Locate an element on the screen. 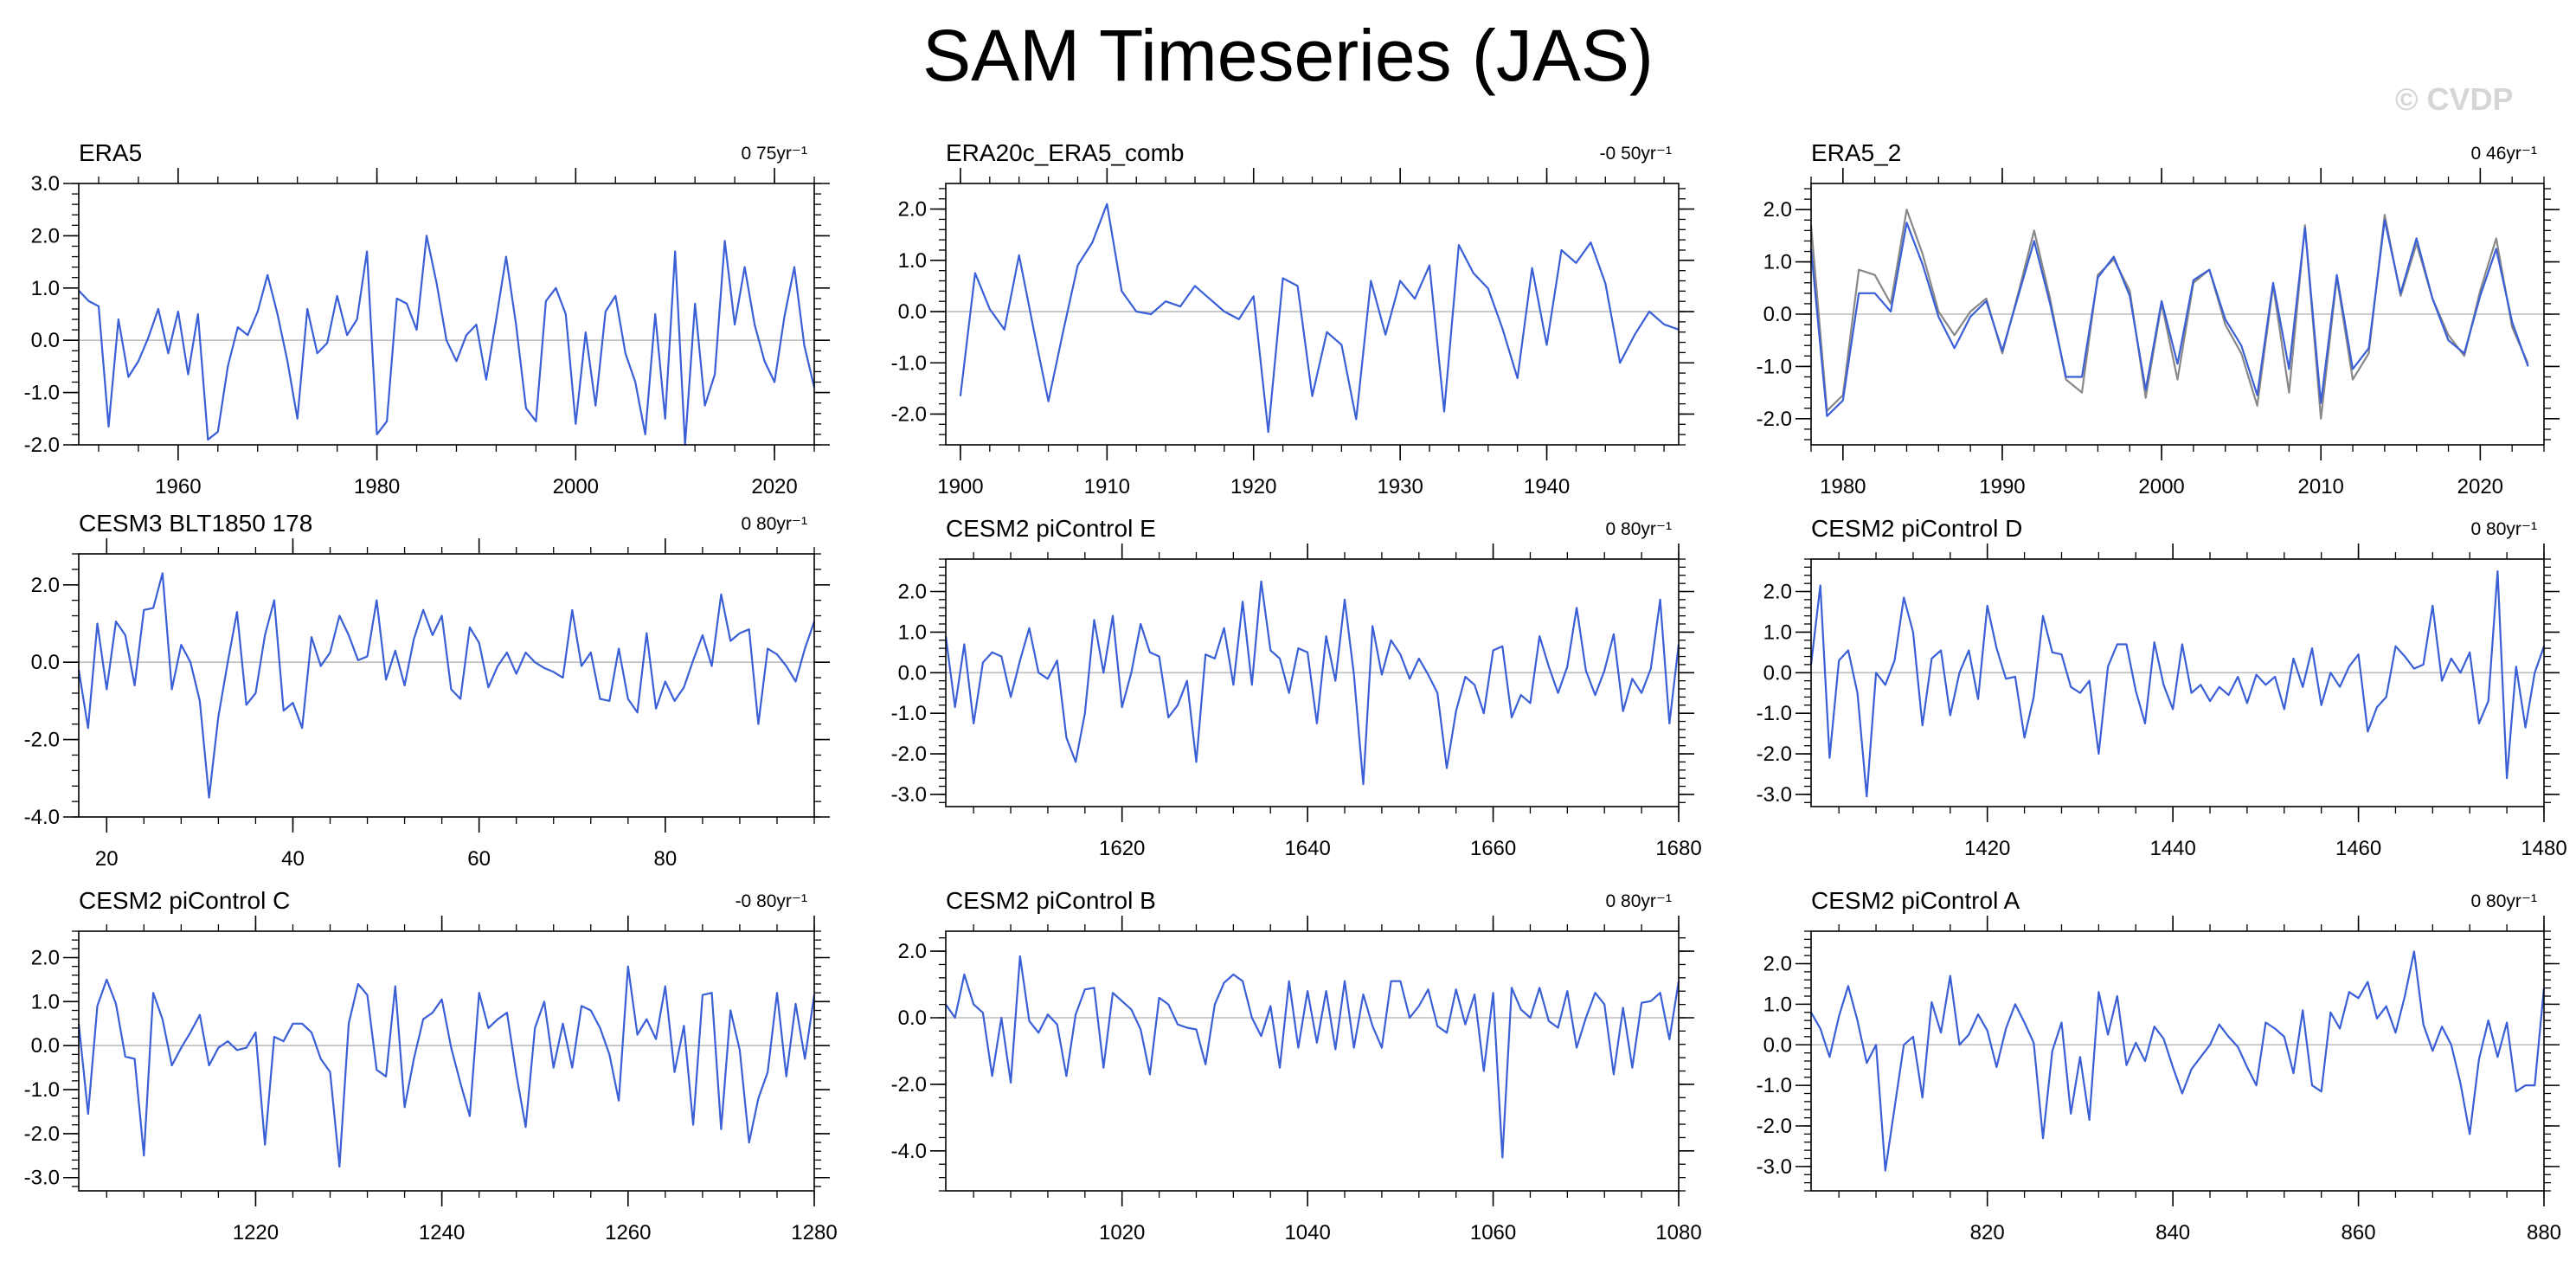 This screenshot has width=2576, height=1267. x-tick-label: 1660 is located at coordinates (1493, 848).